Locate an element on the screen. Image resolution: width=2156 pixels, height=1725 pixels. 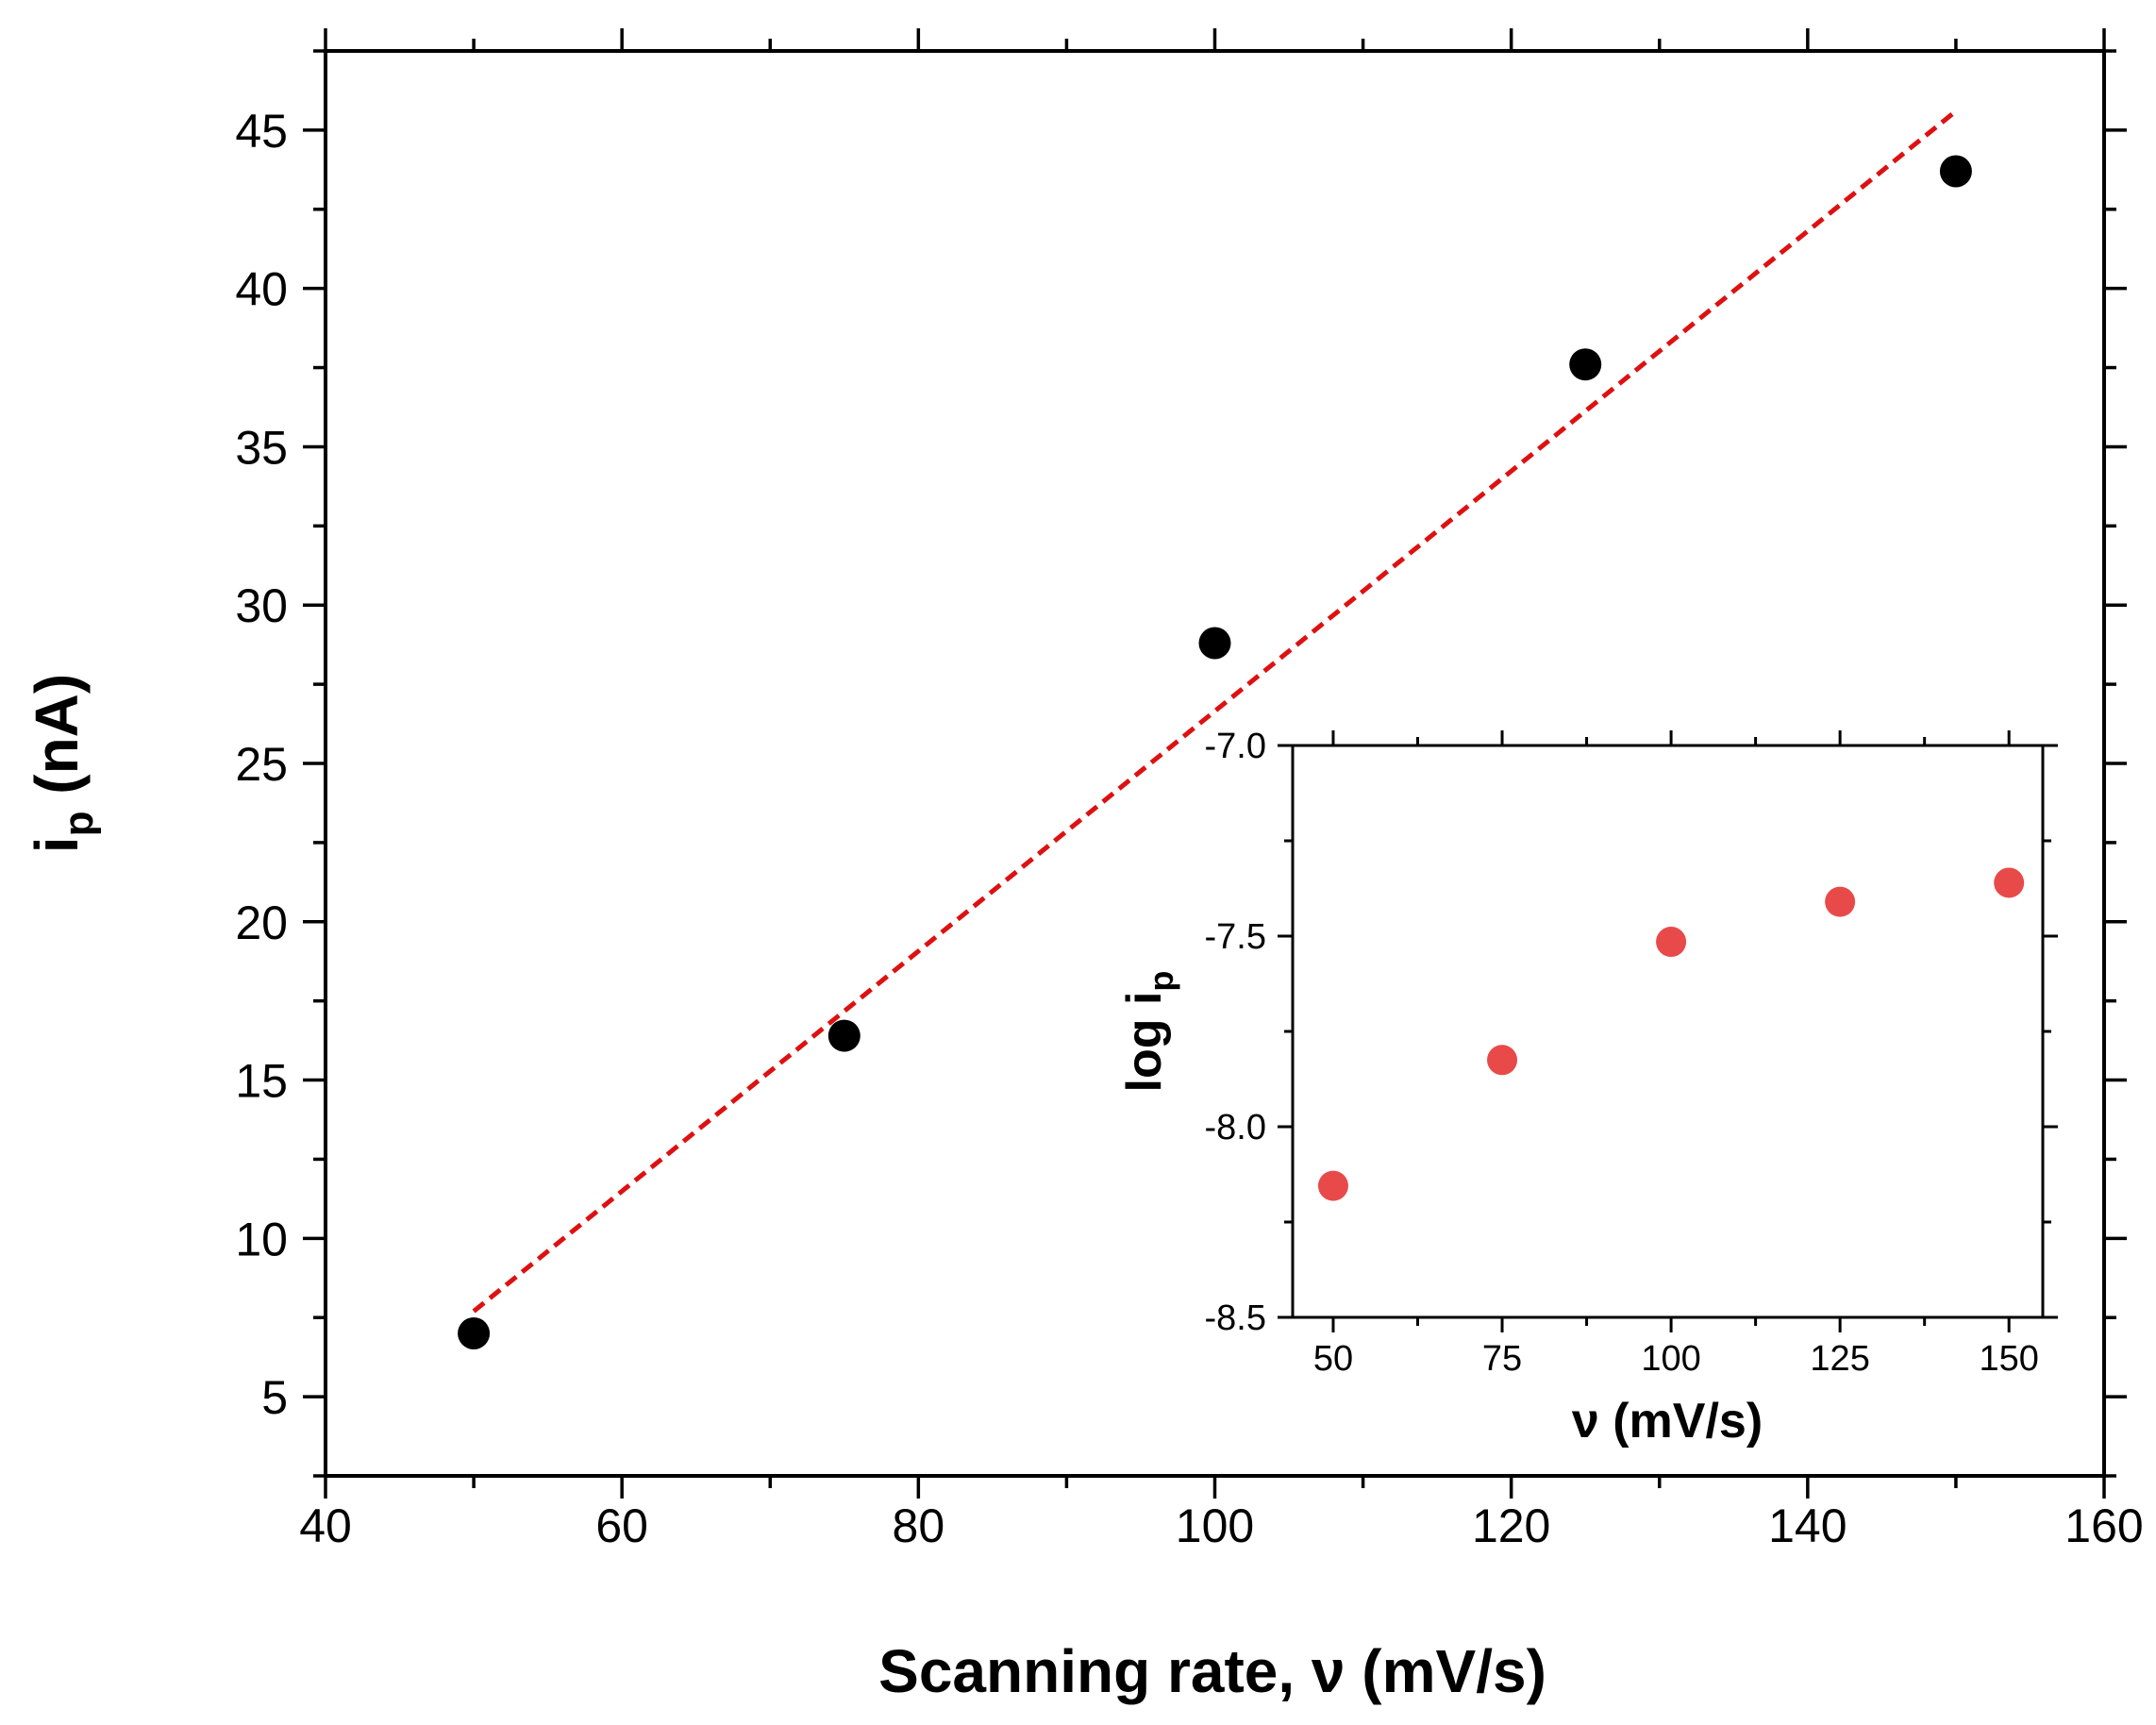
inset-ticks: 50 75 100 125 150 -7.0 -7.5 -8.0 -8.5 is located at coordinates (1631, 1053).